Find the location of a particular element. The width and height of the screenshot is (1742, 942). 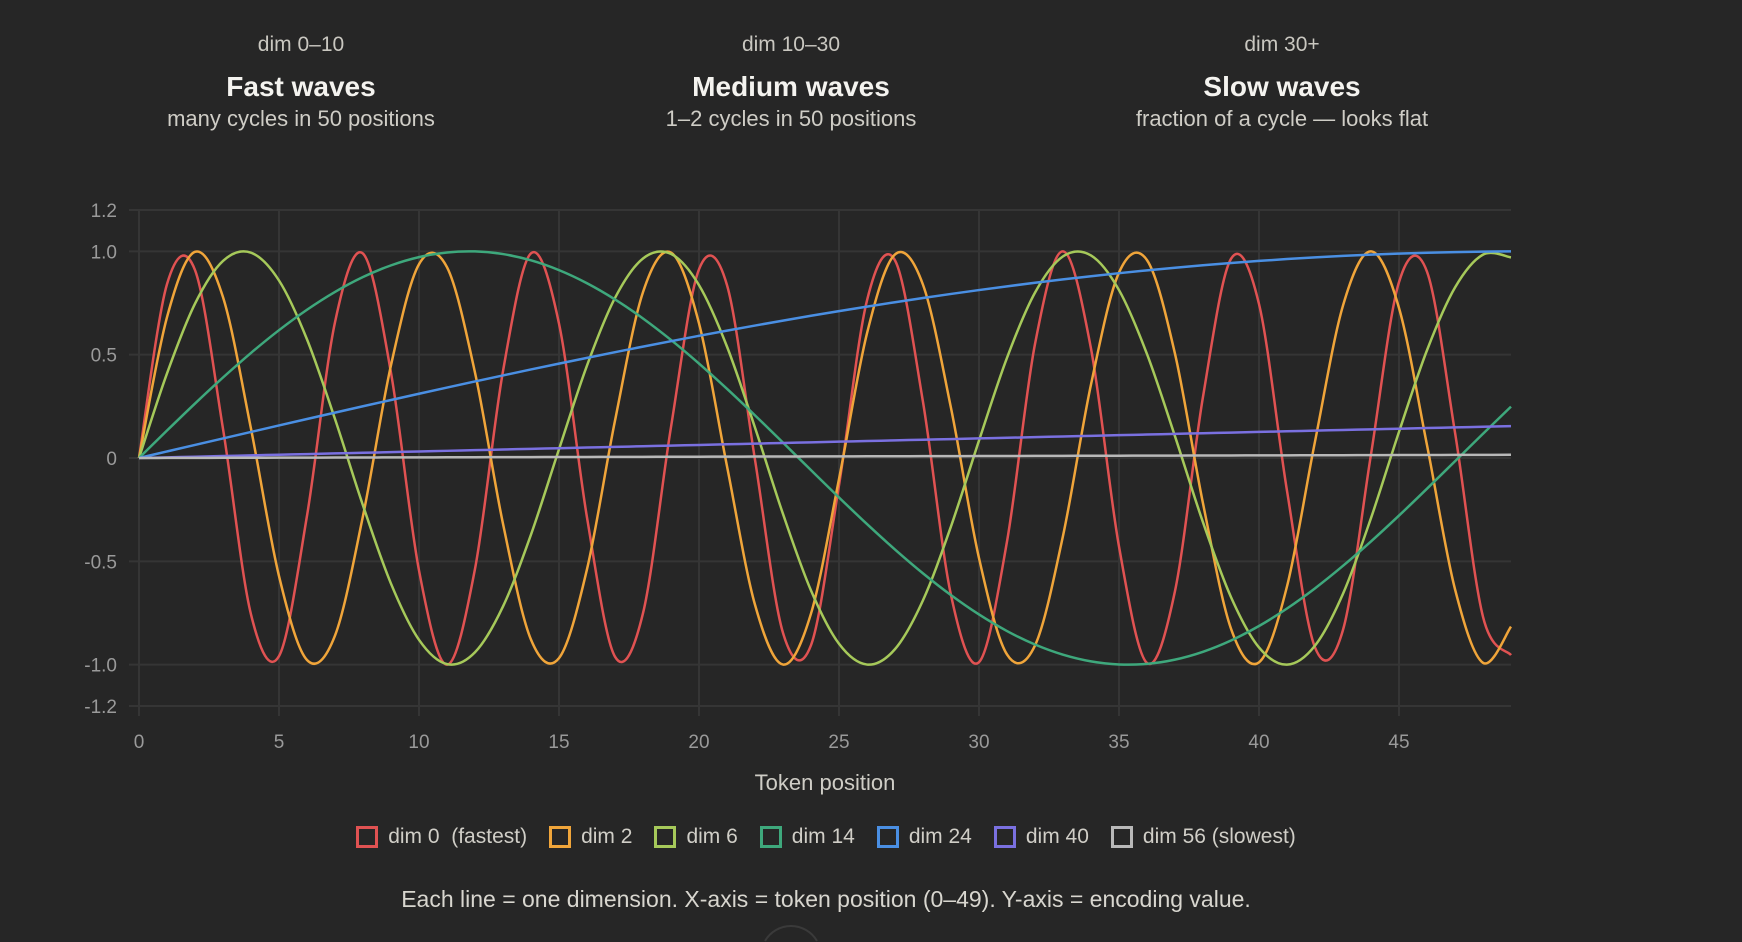

x-tick-label: 20 is located at coordinates (698, 742).